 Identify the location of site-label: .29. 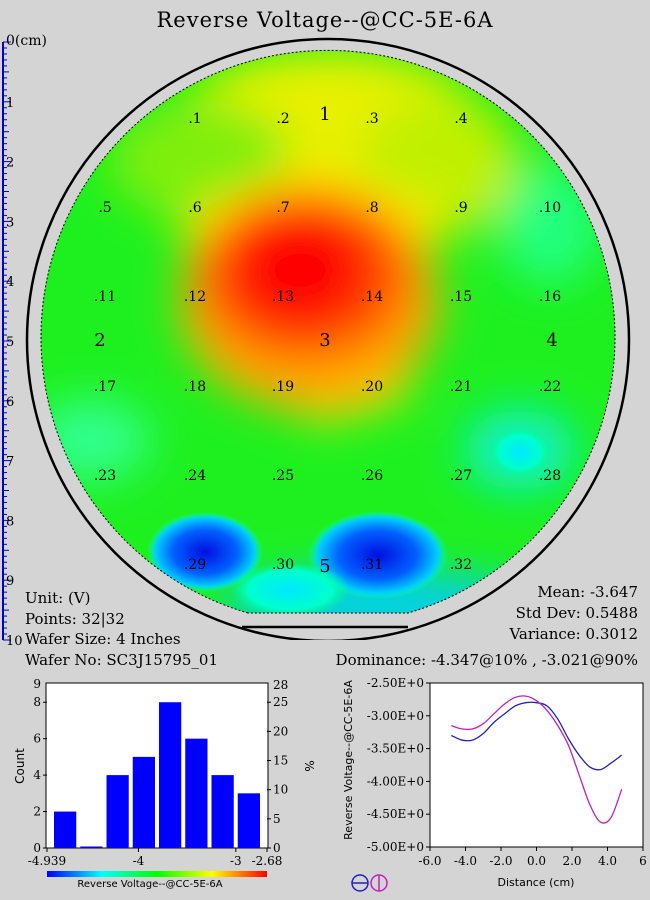
(195, 565).